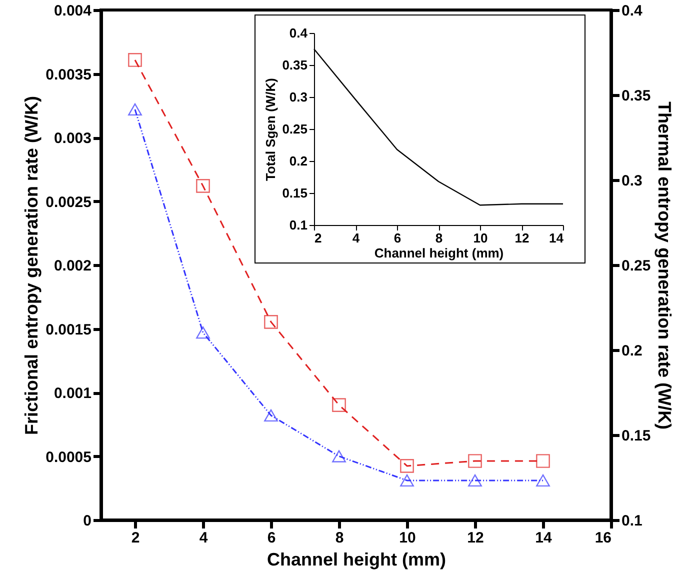  Describe the element at coordinates (73, 11) in the screenshot. I see `y-tick-label: 0.004` at that location.